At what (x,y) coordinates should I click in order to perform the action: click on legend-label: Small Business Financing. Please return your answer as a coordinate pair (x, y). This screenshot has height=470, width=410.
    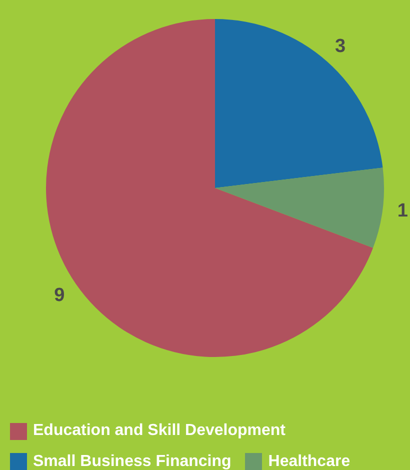
    Looking at the image, I should click on (132, 461).